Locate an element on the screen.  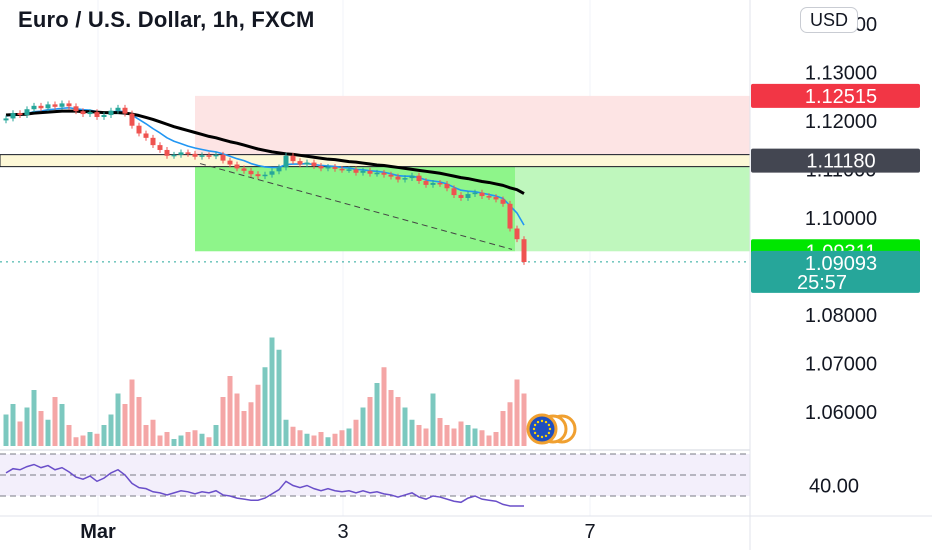
last-price-tag is located at coordinates (835, 271).